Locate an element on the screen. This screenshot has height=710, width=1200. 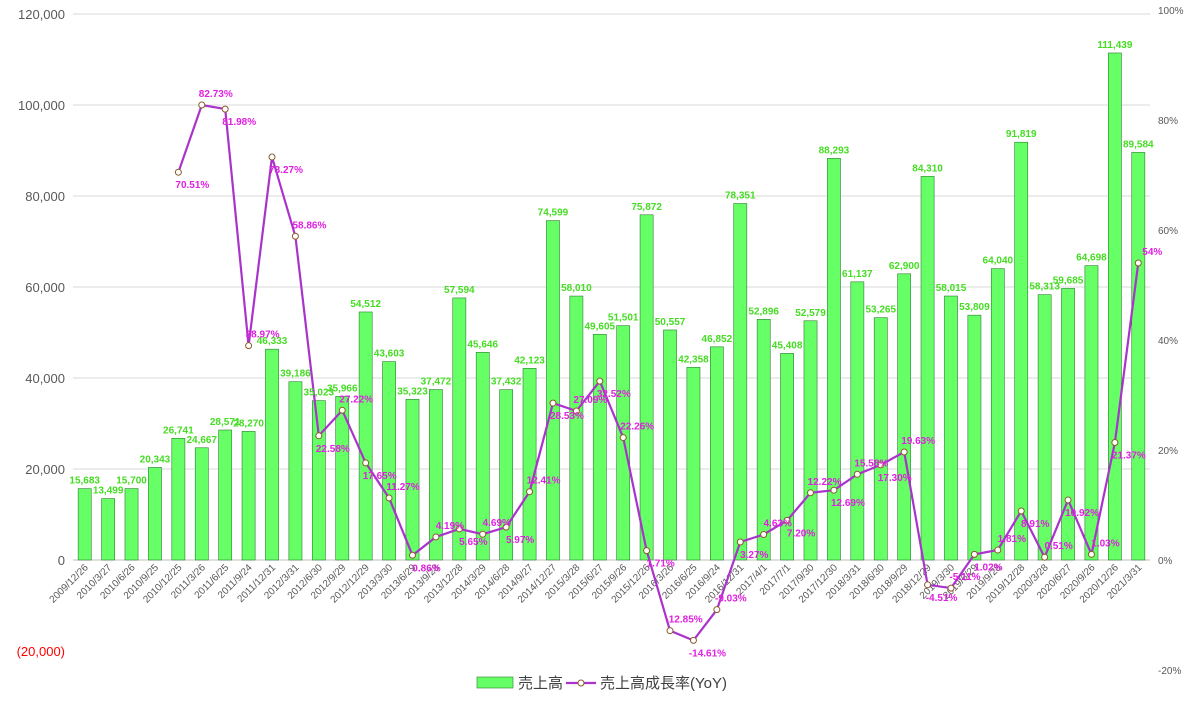
legend-bar-label: 売上高 is located at coordinates (540, 683).